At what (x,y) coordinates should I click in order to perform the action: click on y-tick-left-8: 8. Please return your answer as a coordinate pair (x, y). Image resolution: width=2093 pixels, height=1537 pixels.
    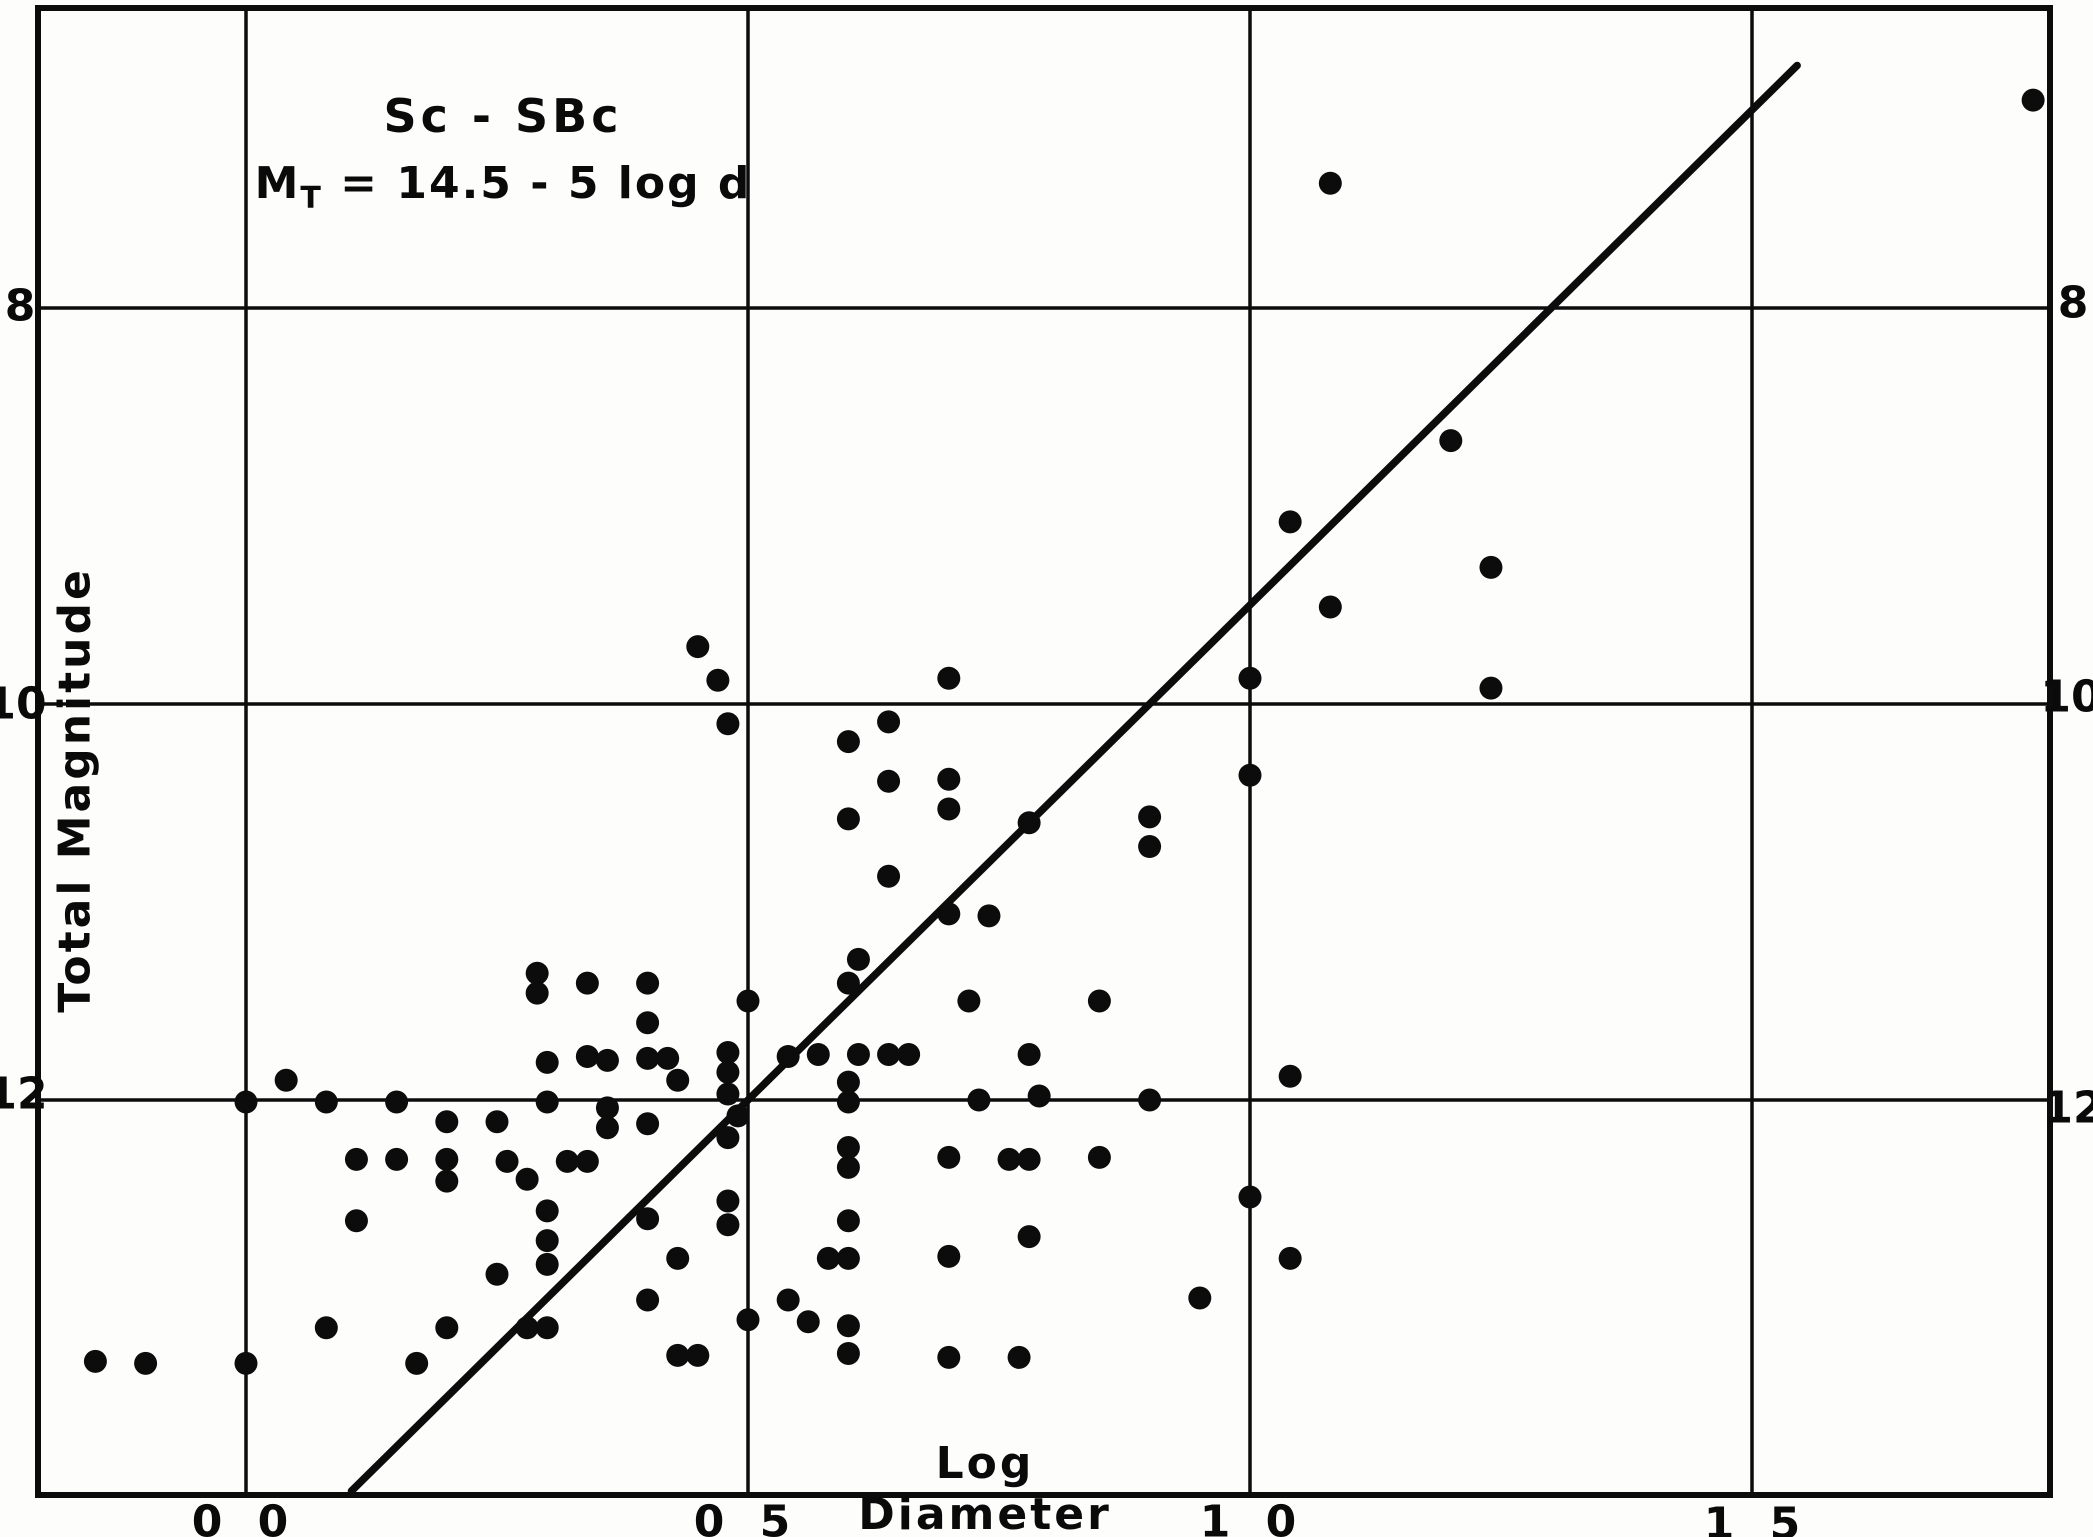
    Looking at the image, I should click on (20, 306).